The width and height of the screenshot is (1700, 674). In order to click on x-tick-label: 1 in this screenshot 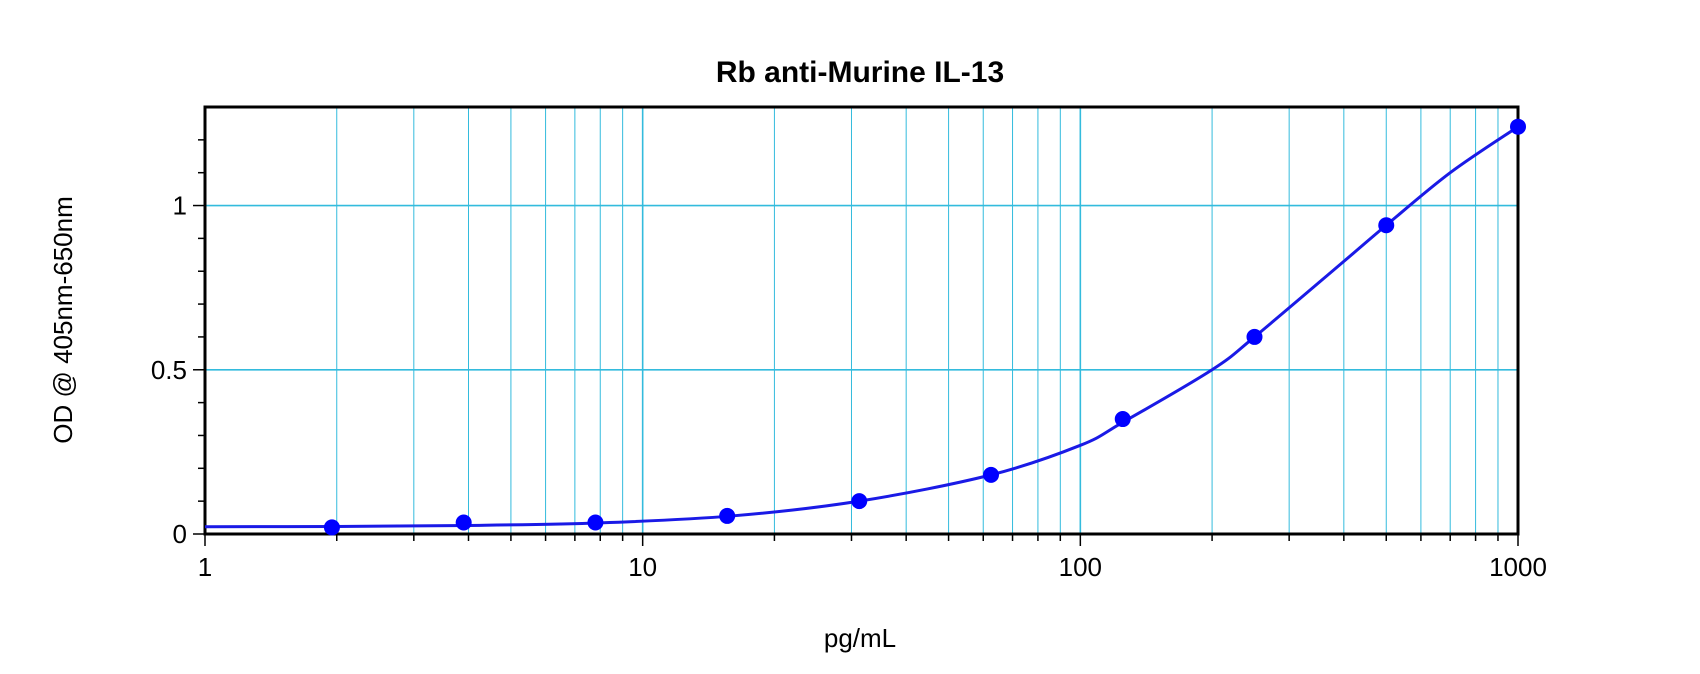, I will do `click(205, 567)`.